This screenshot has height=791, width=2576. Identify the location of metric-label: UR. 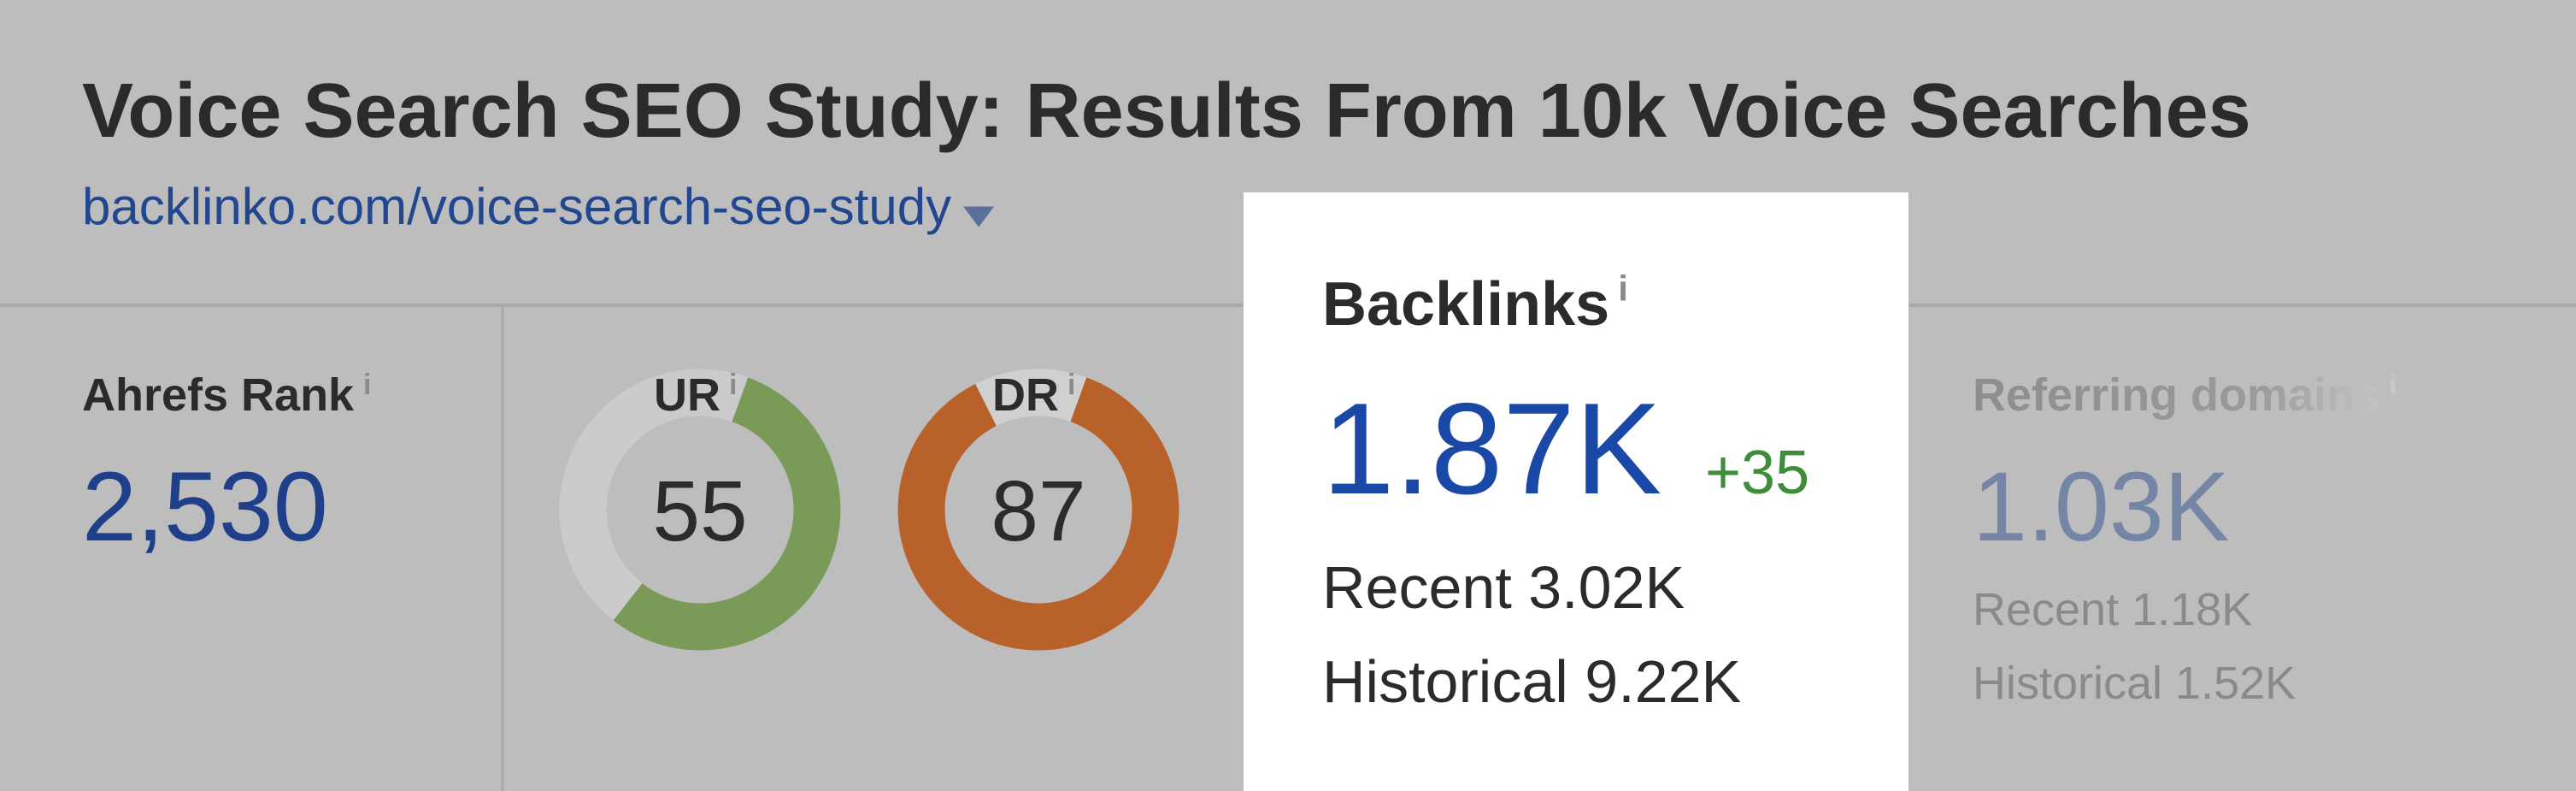
(687, 395).